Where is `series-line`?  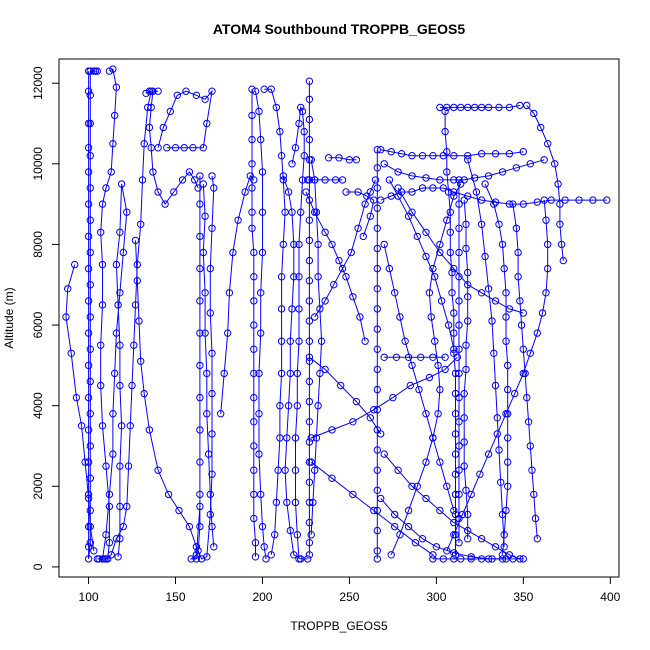
series-line is located at coordinates (421, 264).